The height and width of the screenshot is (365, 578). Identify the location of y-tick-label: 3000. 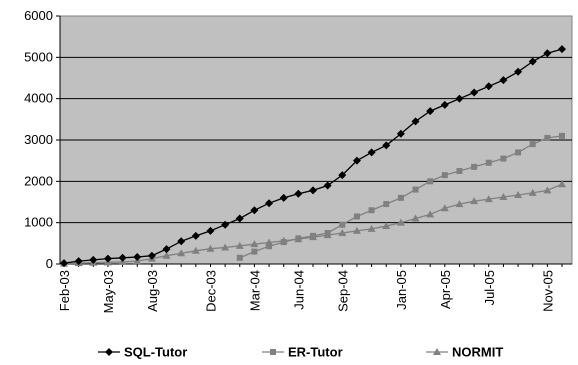
(38, 139).